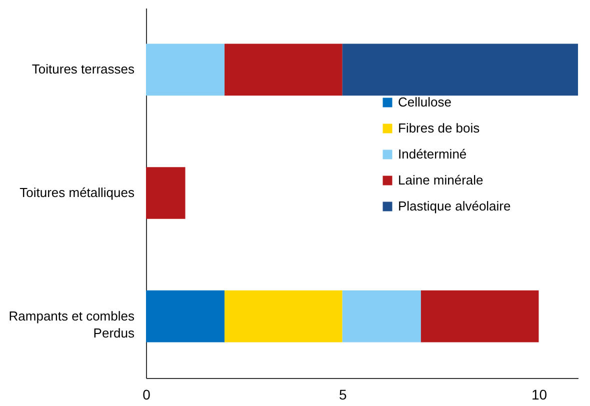 This screenshot has width=590, height=406. Describe the element at coordinates (77, 192) in the screenshot. I see `y-tick-label: Toitures métalliques` at that location.